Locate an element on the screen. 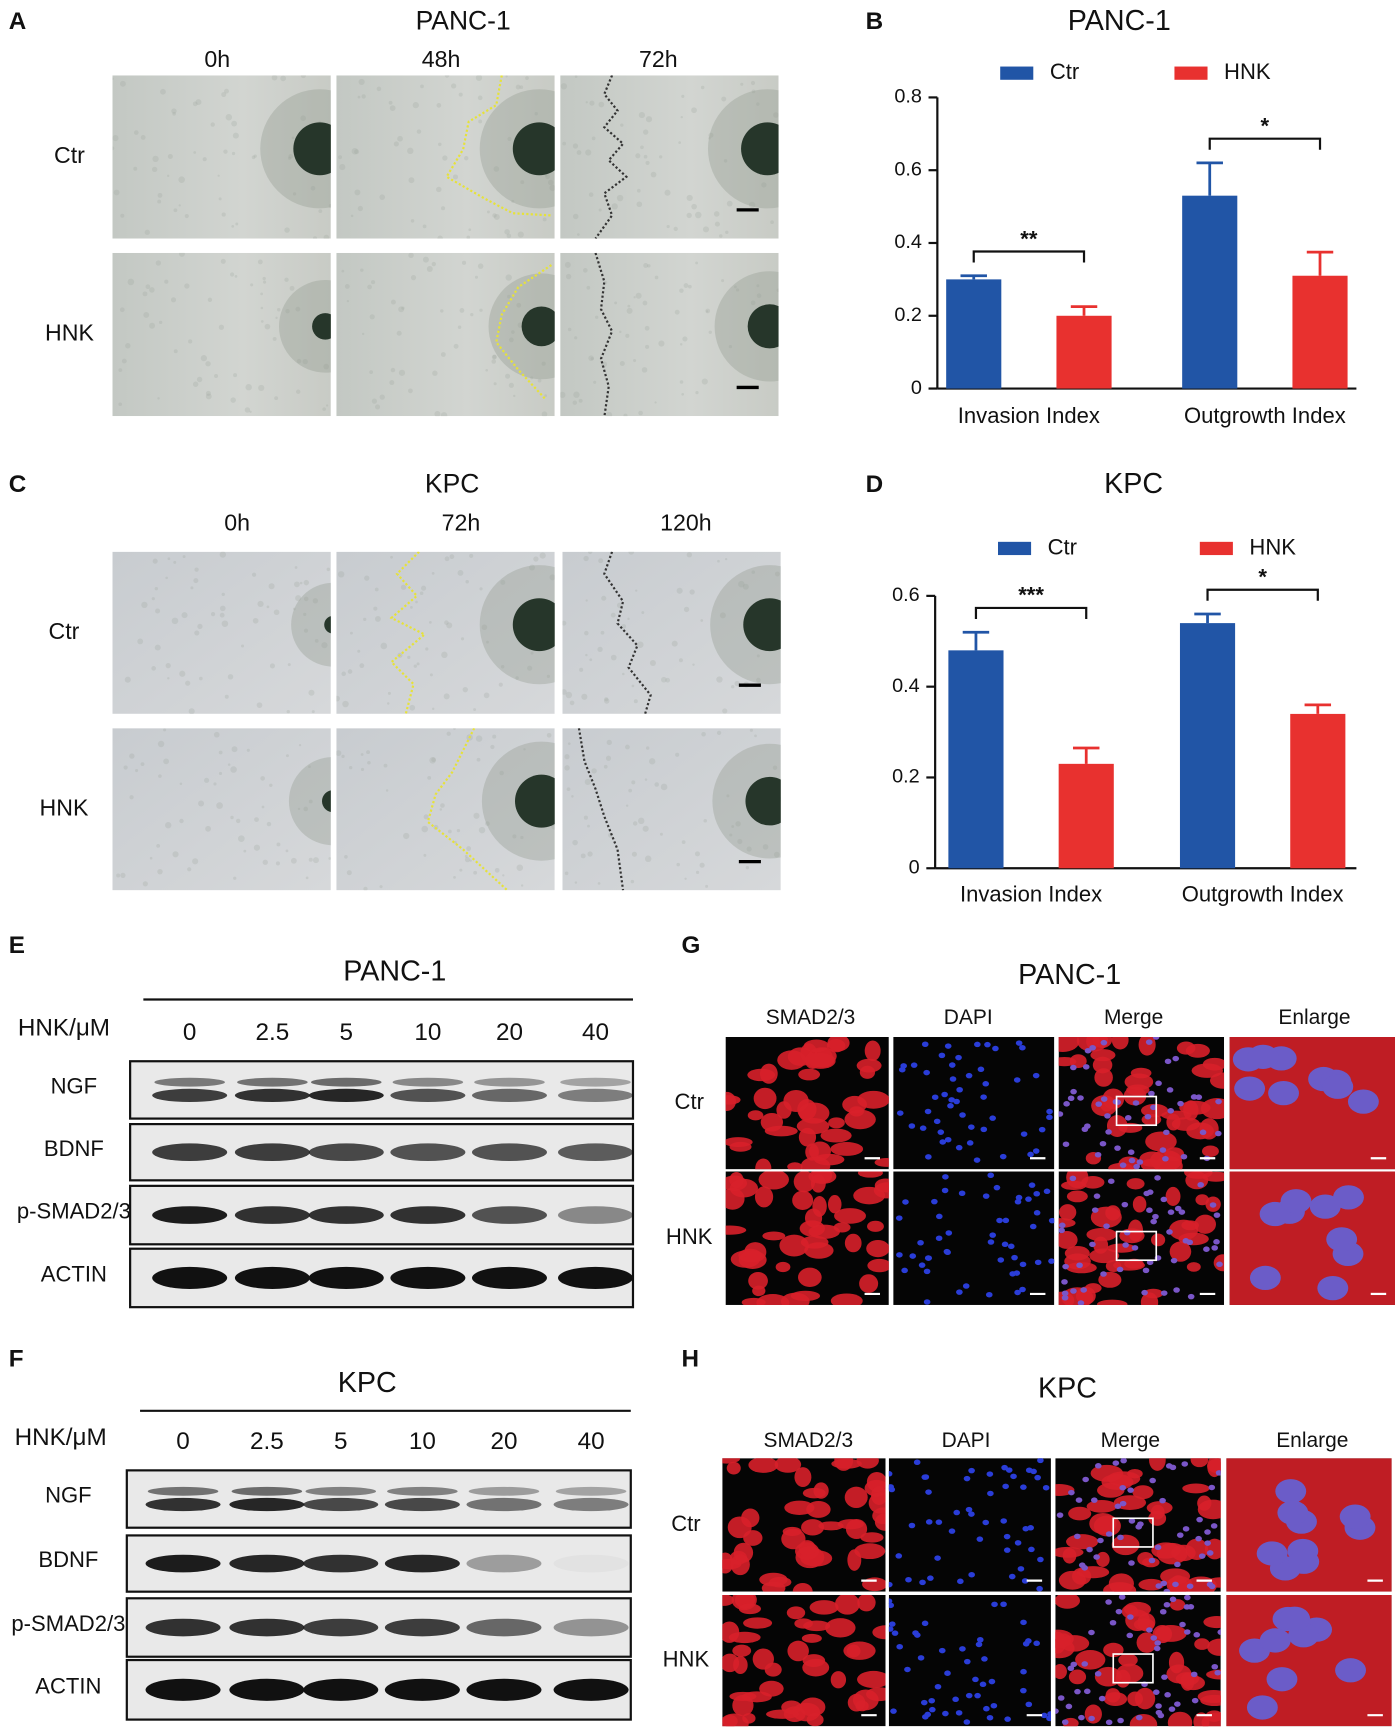 The width and height of the screenshot is (1395, 1731). dose: 20 is located at coordinates (503, 1441).